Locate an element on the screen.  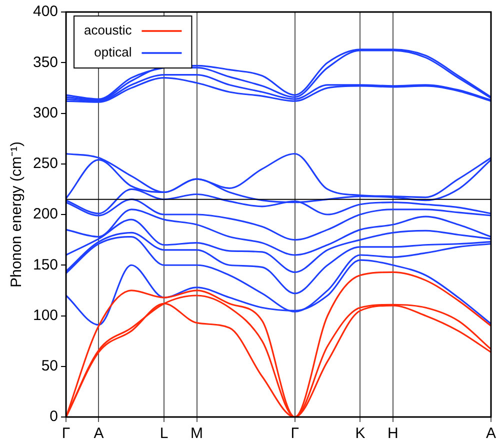
x-tick-label: M is located at coordinates (197, 433).